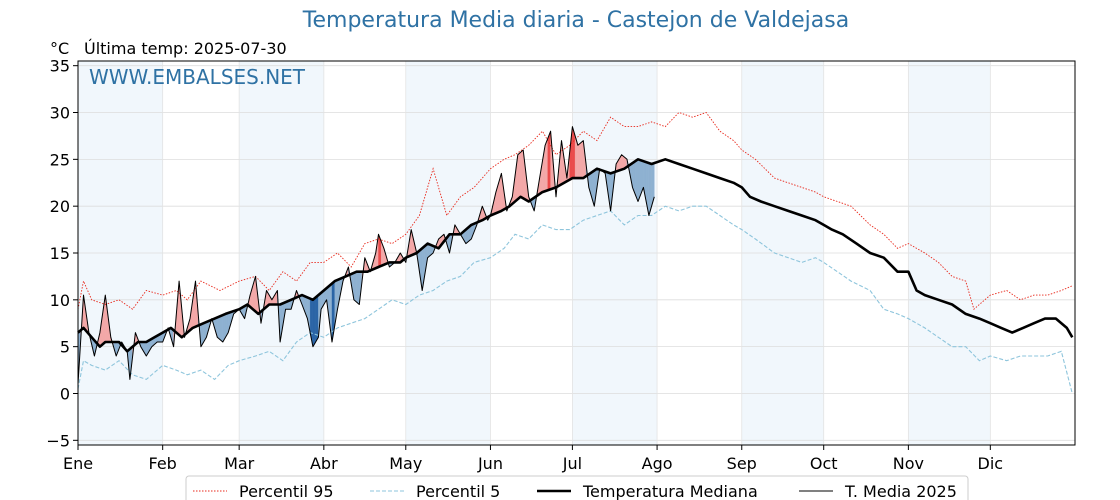  What do you see at coordinates (405, 463) in the screenshot?
I see `x-tick-label: May` at bounding box center [405, 463].